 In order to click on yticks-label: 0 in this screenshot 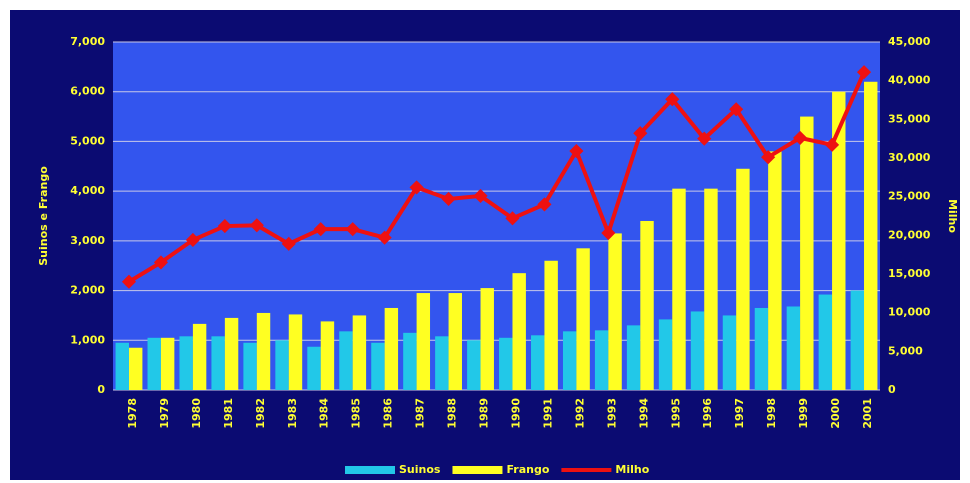, I will do `click(101, 389)`.